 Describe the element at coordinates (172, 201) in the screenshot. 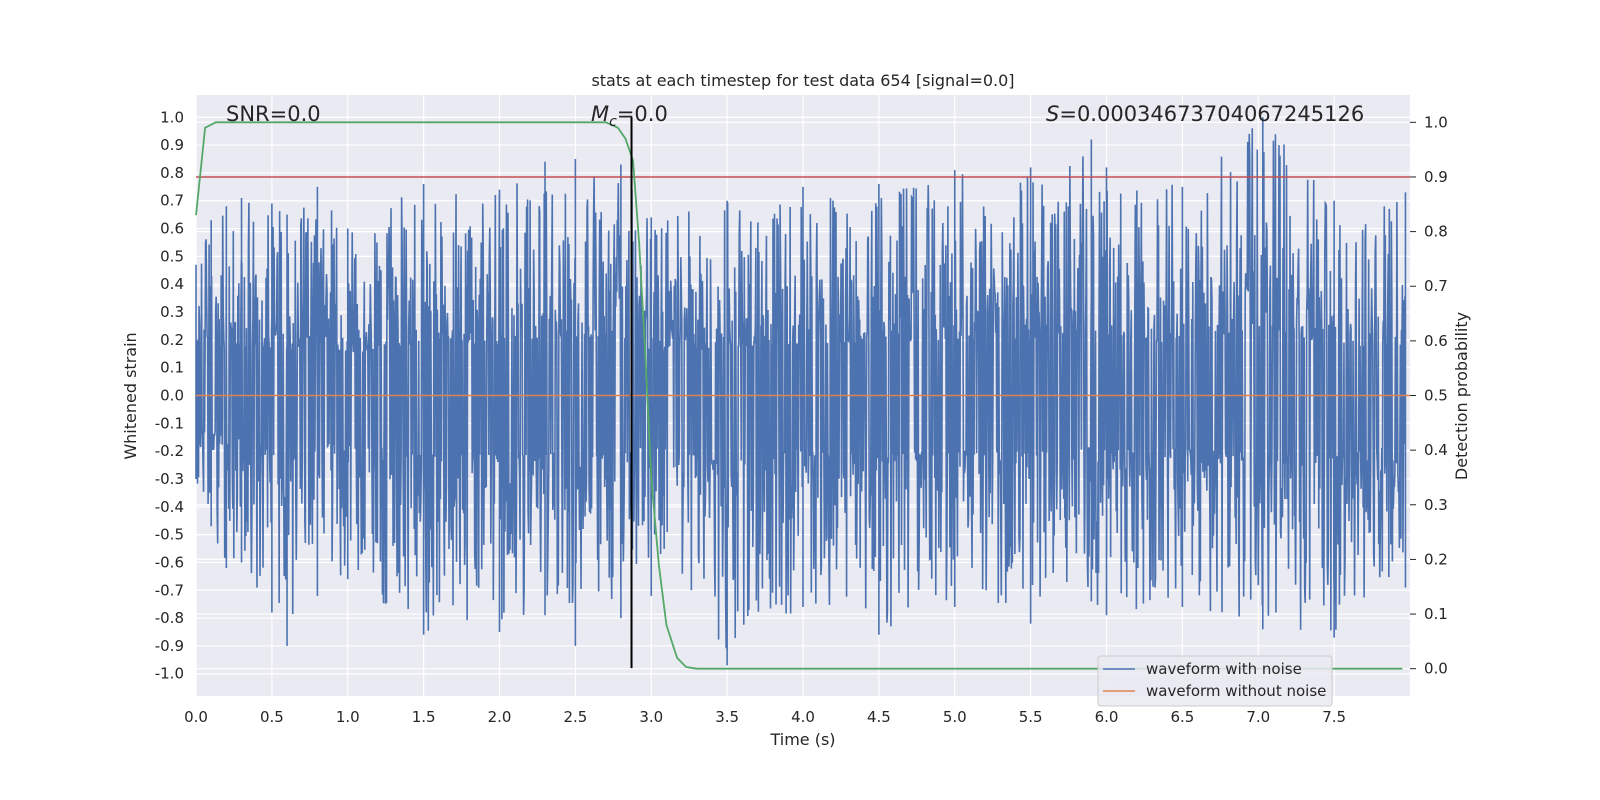

I see `y-tick-label: 0.7` at that location.